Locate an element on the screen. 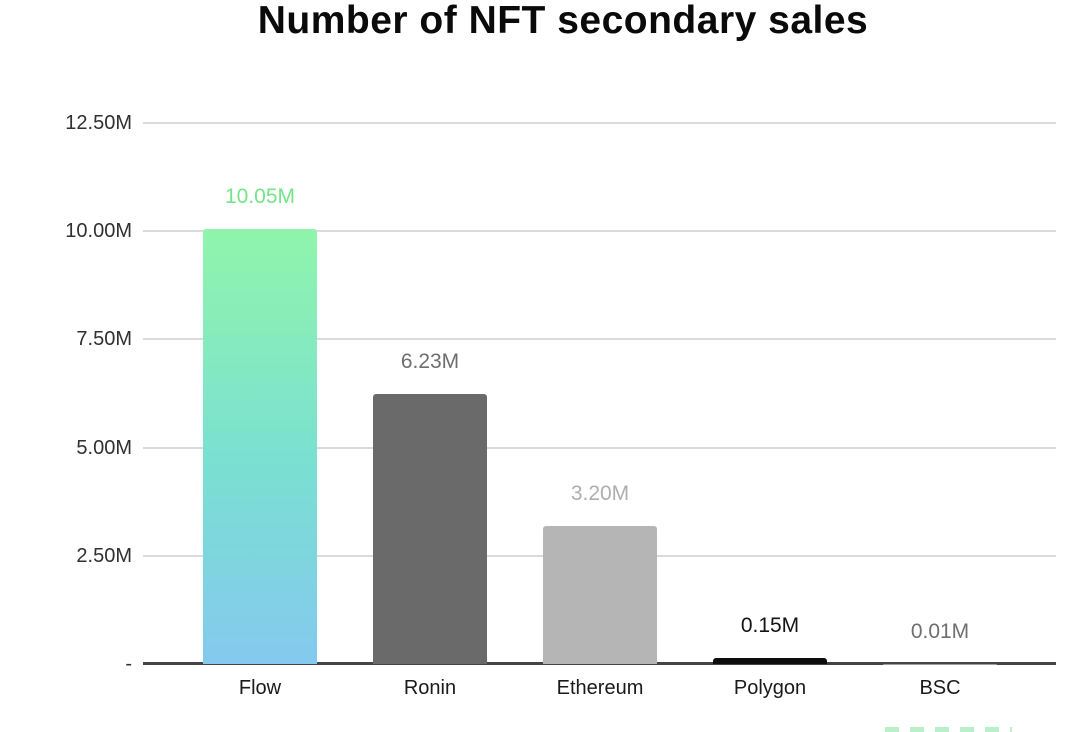 The height and width of the screenshot is (732, 1080). x-axis-label-ethereum: Ethereum is located at coordinates (600, 688).